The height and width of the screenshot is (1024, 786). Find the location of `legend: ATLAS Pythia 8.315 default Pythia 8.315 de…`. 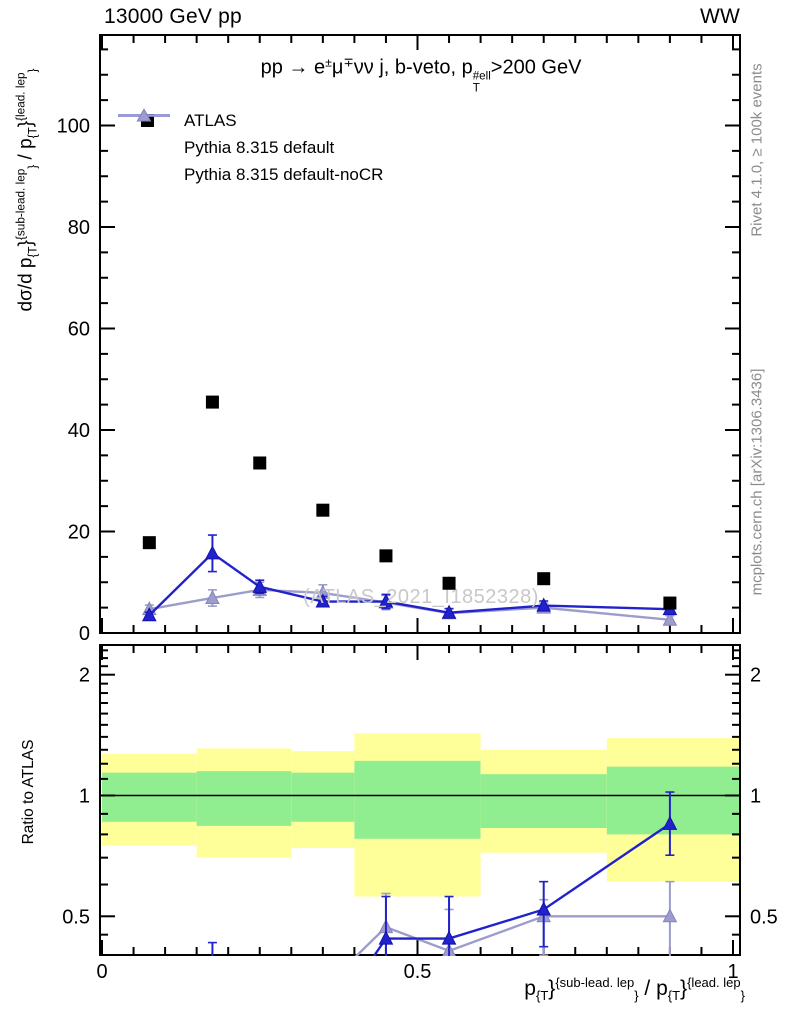

legend: ATLAS Pythia 8.315 default Pythia 8.315 de… is located at coordinates (249, 147).